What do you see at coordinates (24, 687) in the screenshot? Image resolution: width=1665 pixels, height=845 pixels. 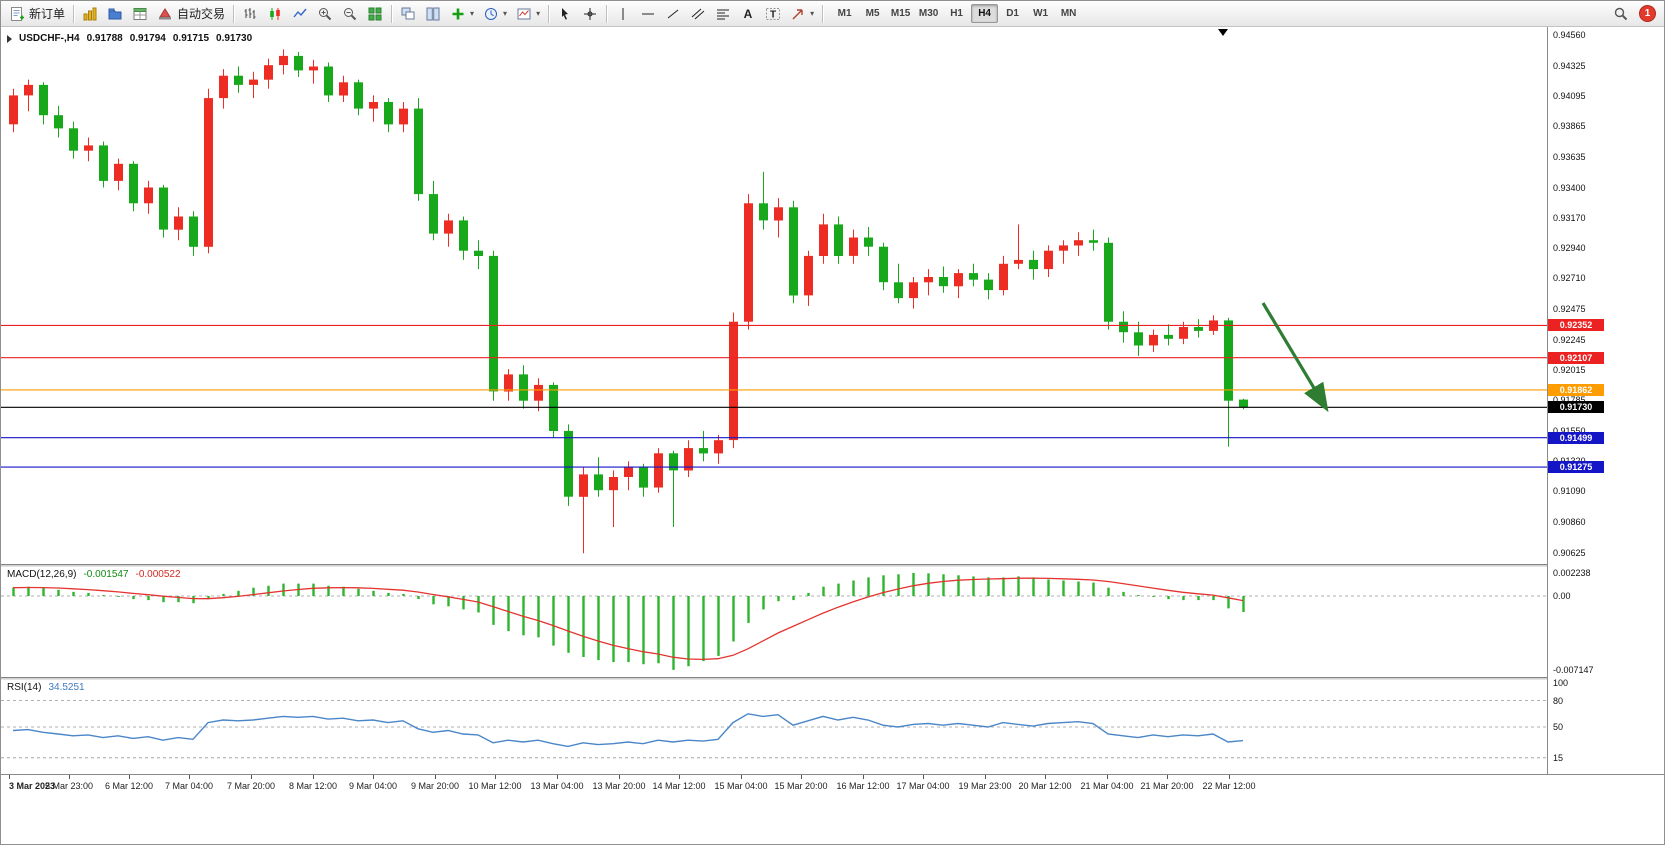 I see `rsi-name: RSI(14)` at bounding box center [24, 687].